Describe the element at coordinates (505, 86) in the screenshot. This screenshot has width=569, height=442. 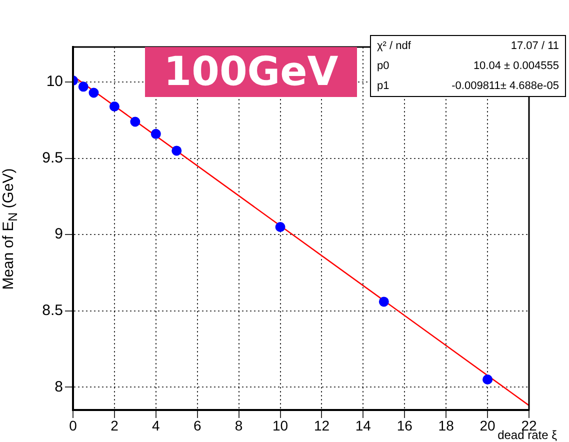
I see `annotation: -0.009811± 4.688e-05` at that location.